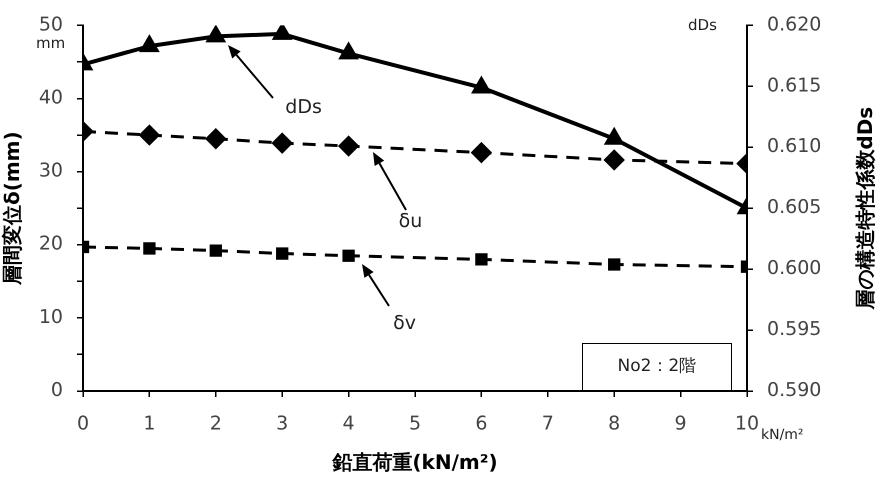  Describe the element at coordinates (680, 423) in the screenshot. I see `x-tick-label: 9` at that location.